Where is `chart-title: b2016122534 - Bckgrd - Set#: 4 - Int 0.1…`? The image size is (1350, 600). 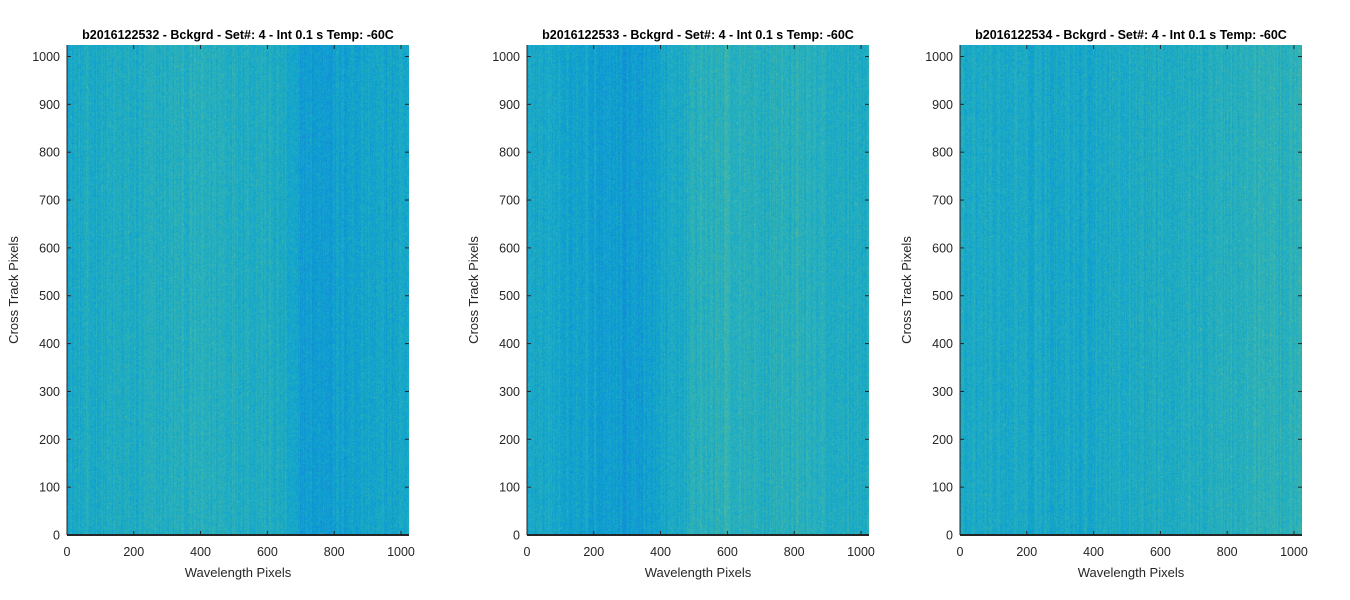 chart-title: b2016122534 - Bckgrd - Set#: 4 - Int 0.1… is located at coordinates (1131, 35).